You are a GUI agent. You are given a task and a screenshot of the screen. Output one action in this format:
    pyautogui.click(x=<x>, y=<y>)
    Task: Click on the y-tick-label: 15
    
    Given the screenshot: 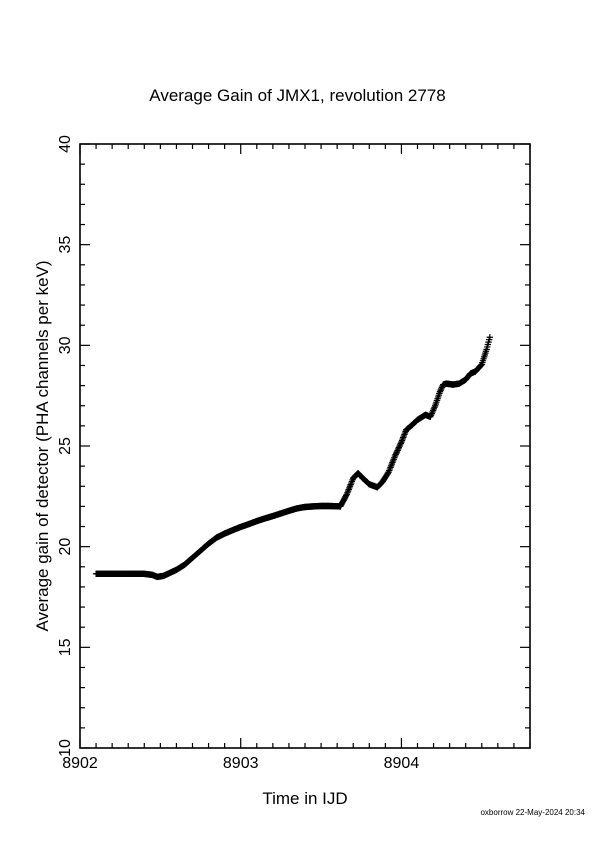 What is the action you would take?
    pyautogui.click(x=65, y=647)
    